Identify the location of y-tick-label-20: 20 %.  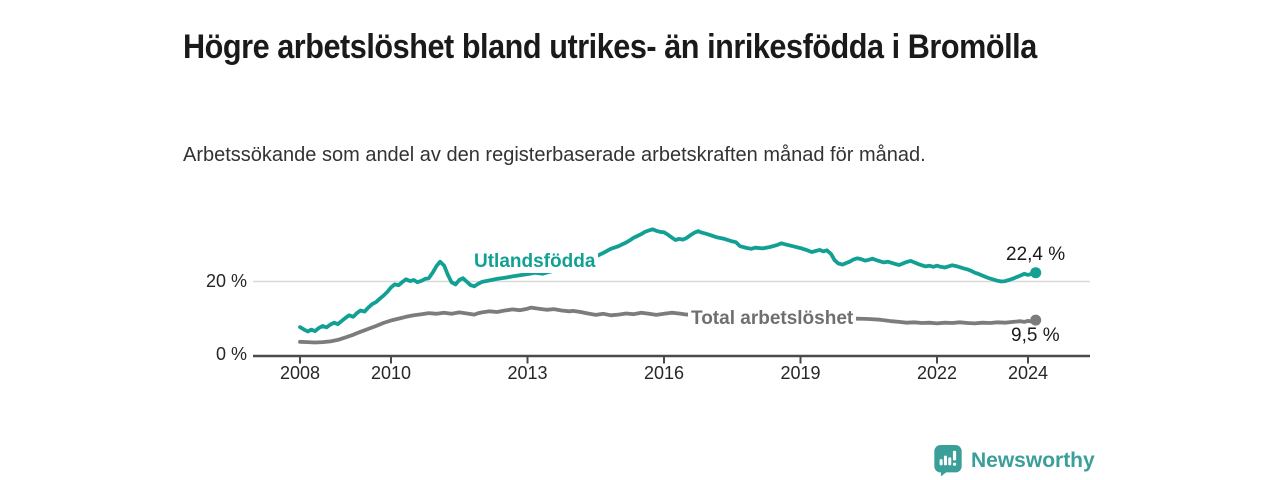
(226, 281).